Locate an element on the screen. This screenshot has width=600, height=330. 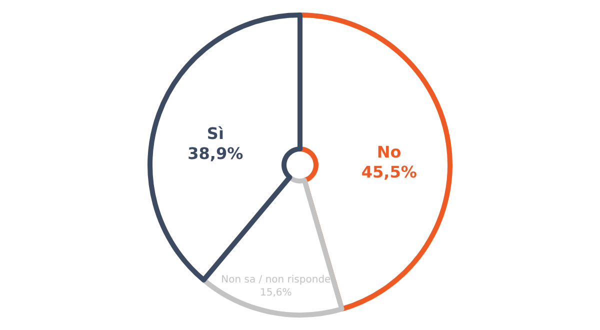
slice-label: Non sa / non risponde is located at coordinates (276, 280).